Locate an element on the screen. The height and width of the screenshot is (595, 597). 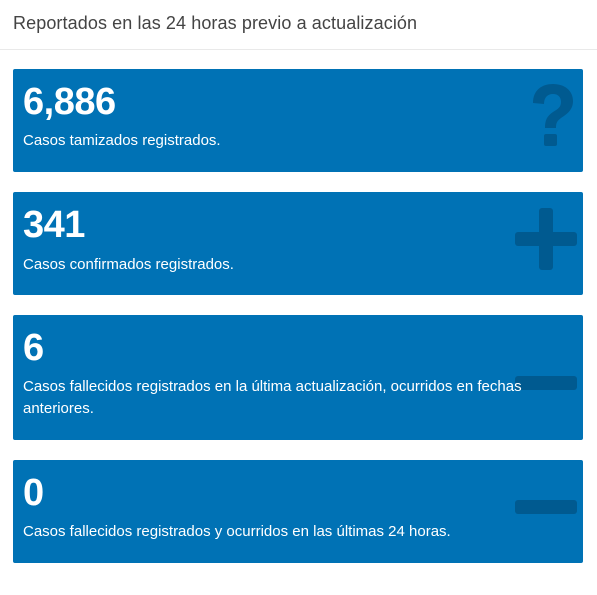
stat-number: 6,886 is located at coordinates (69, 102).